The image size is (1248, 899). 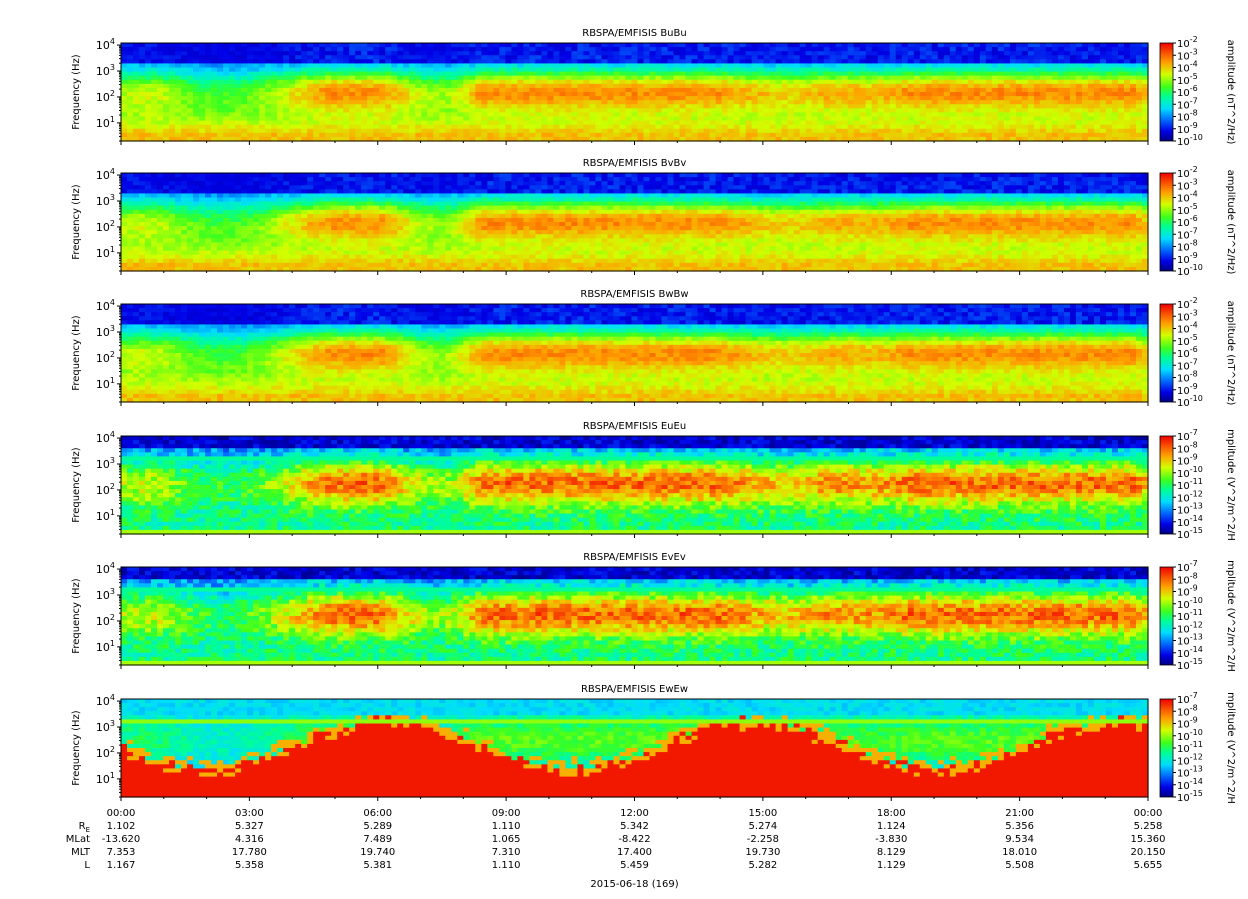 I want to click on x-tick-label: 09:00, so click(x=506, y=813).